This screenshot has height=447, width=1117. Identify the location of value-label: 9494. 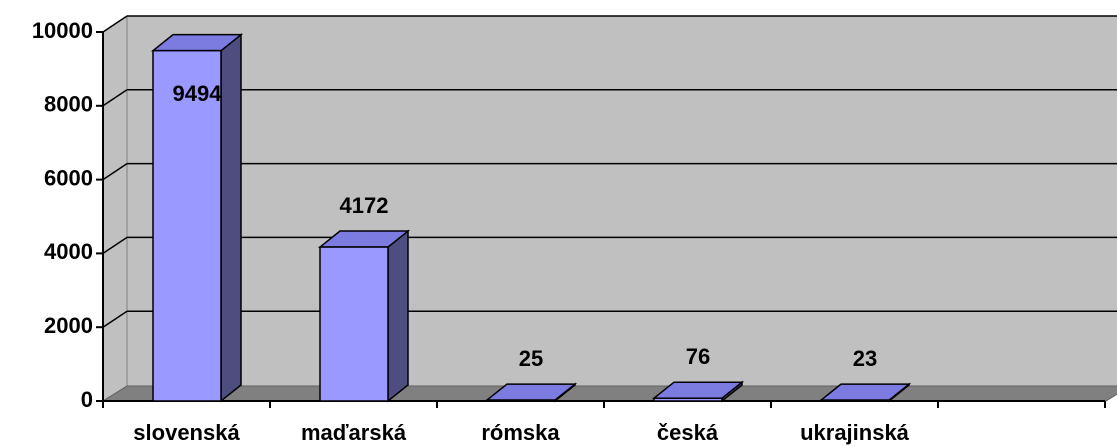
(198, 93).